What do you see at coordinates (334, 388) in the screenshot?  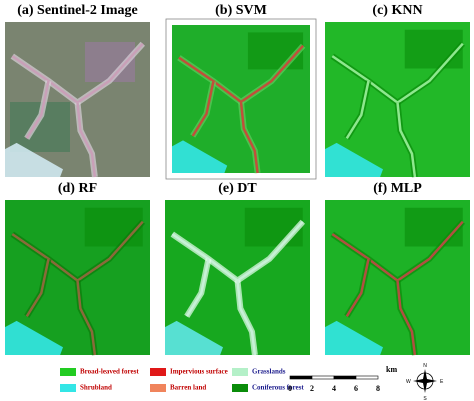 I see `scale-label: 4` at bounding box center [334, 388].